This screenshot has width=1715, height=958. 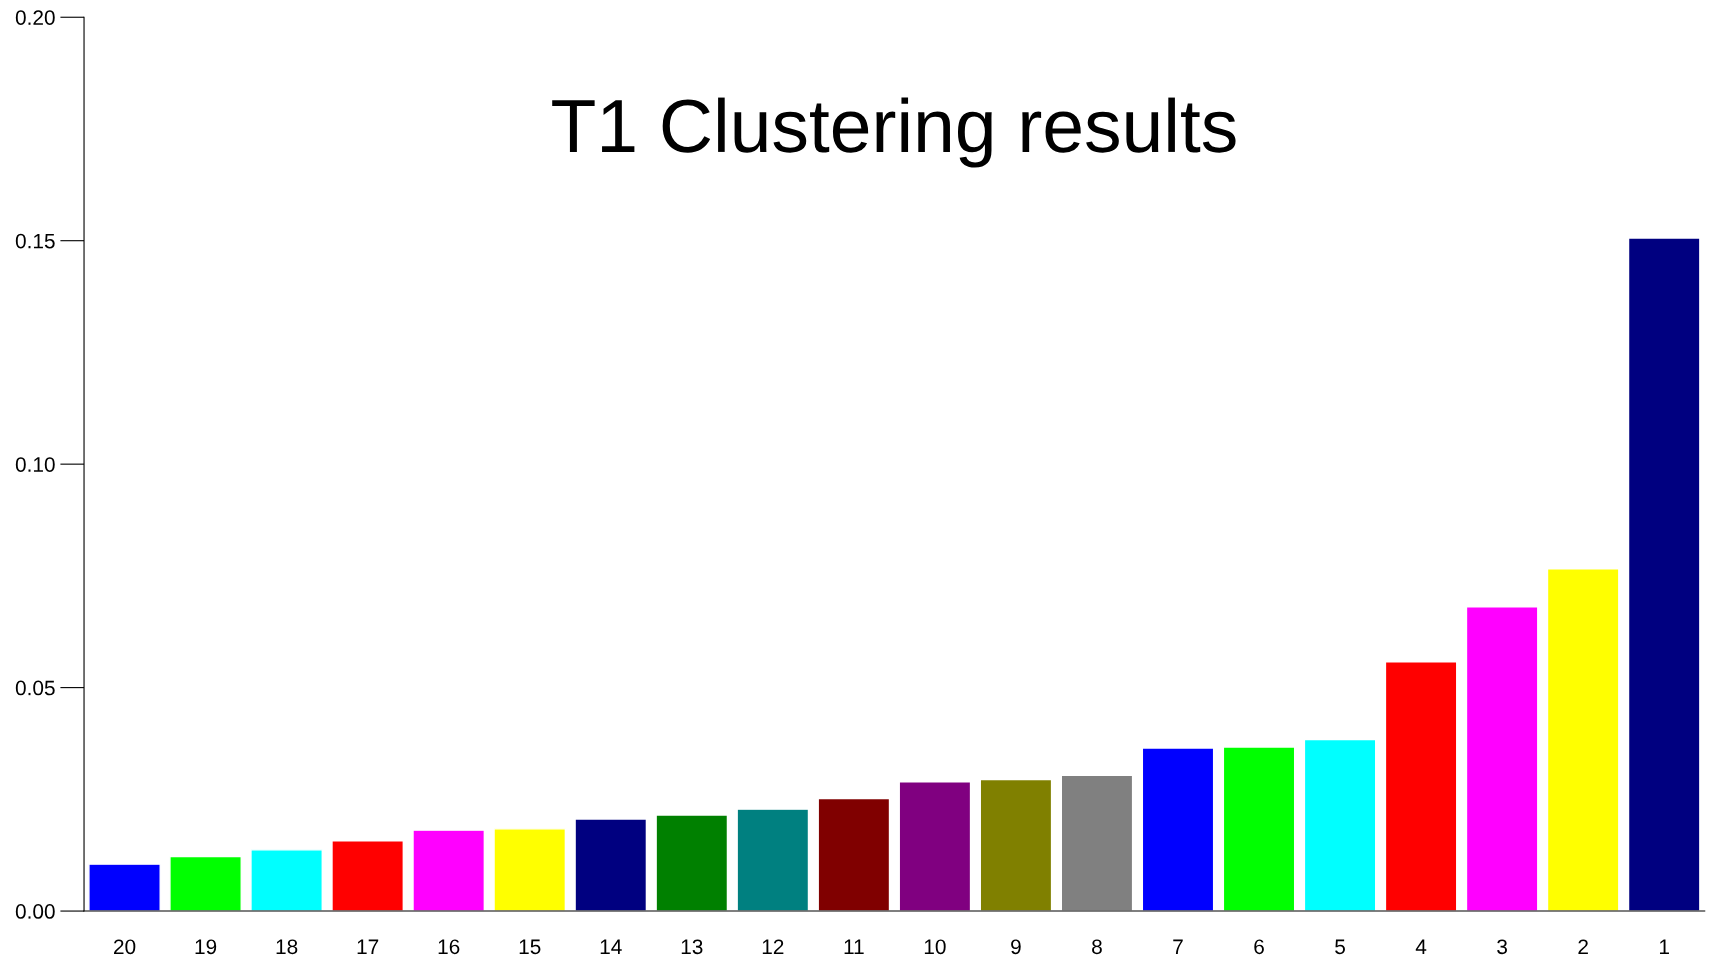 What do you see at coordinates (1097, 947) in the screenshot?
I see `x-tick-label: 8` at bounding box center [1097, 947].